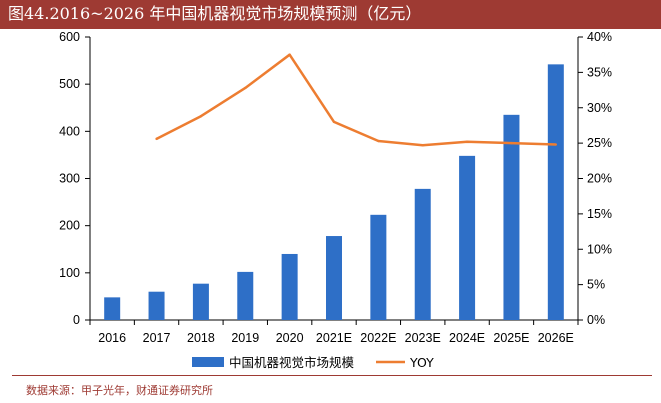  What do you see at coordinates (208, 362) in the screenshot?
I see `legend-bar-swatch` at bounding box center [208, 362].